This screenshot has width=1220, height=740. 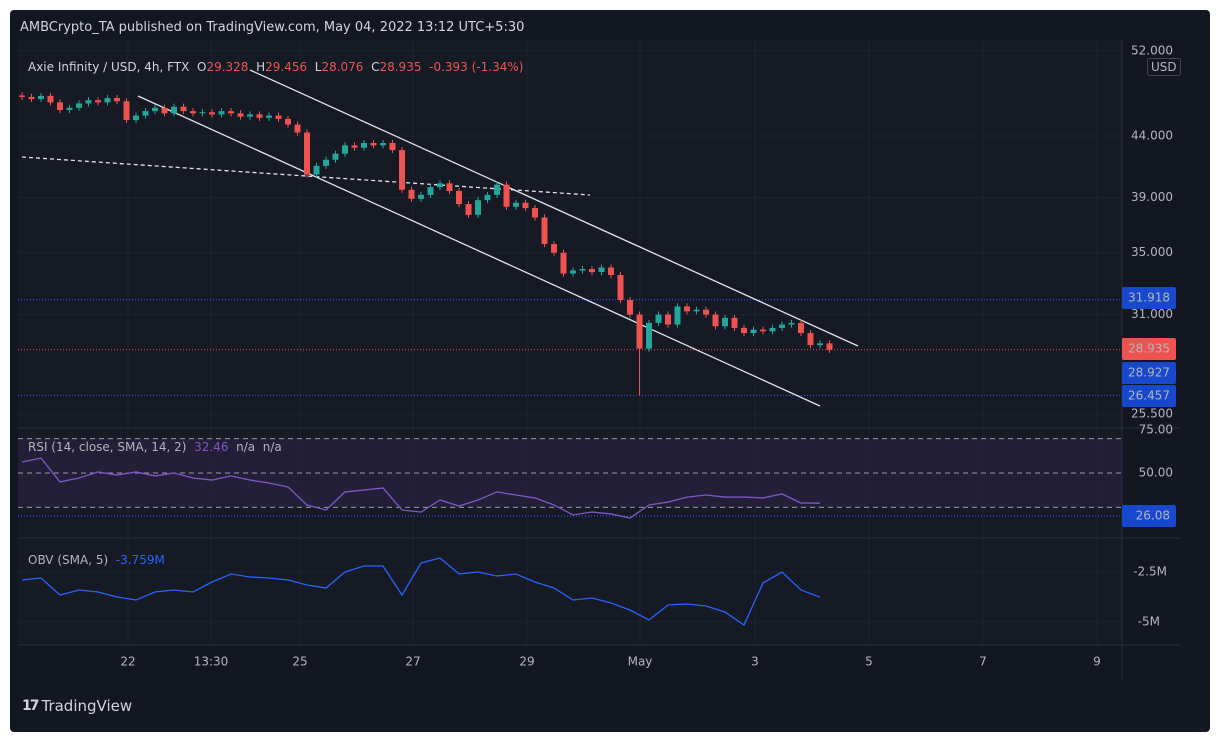 I want to click on close-value: 28.935, so click(x=400, y=67).